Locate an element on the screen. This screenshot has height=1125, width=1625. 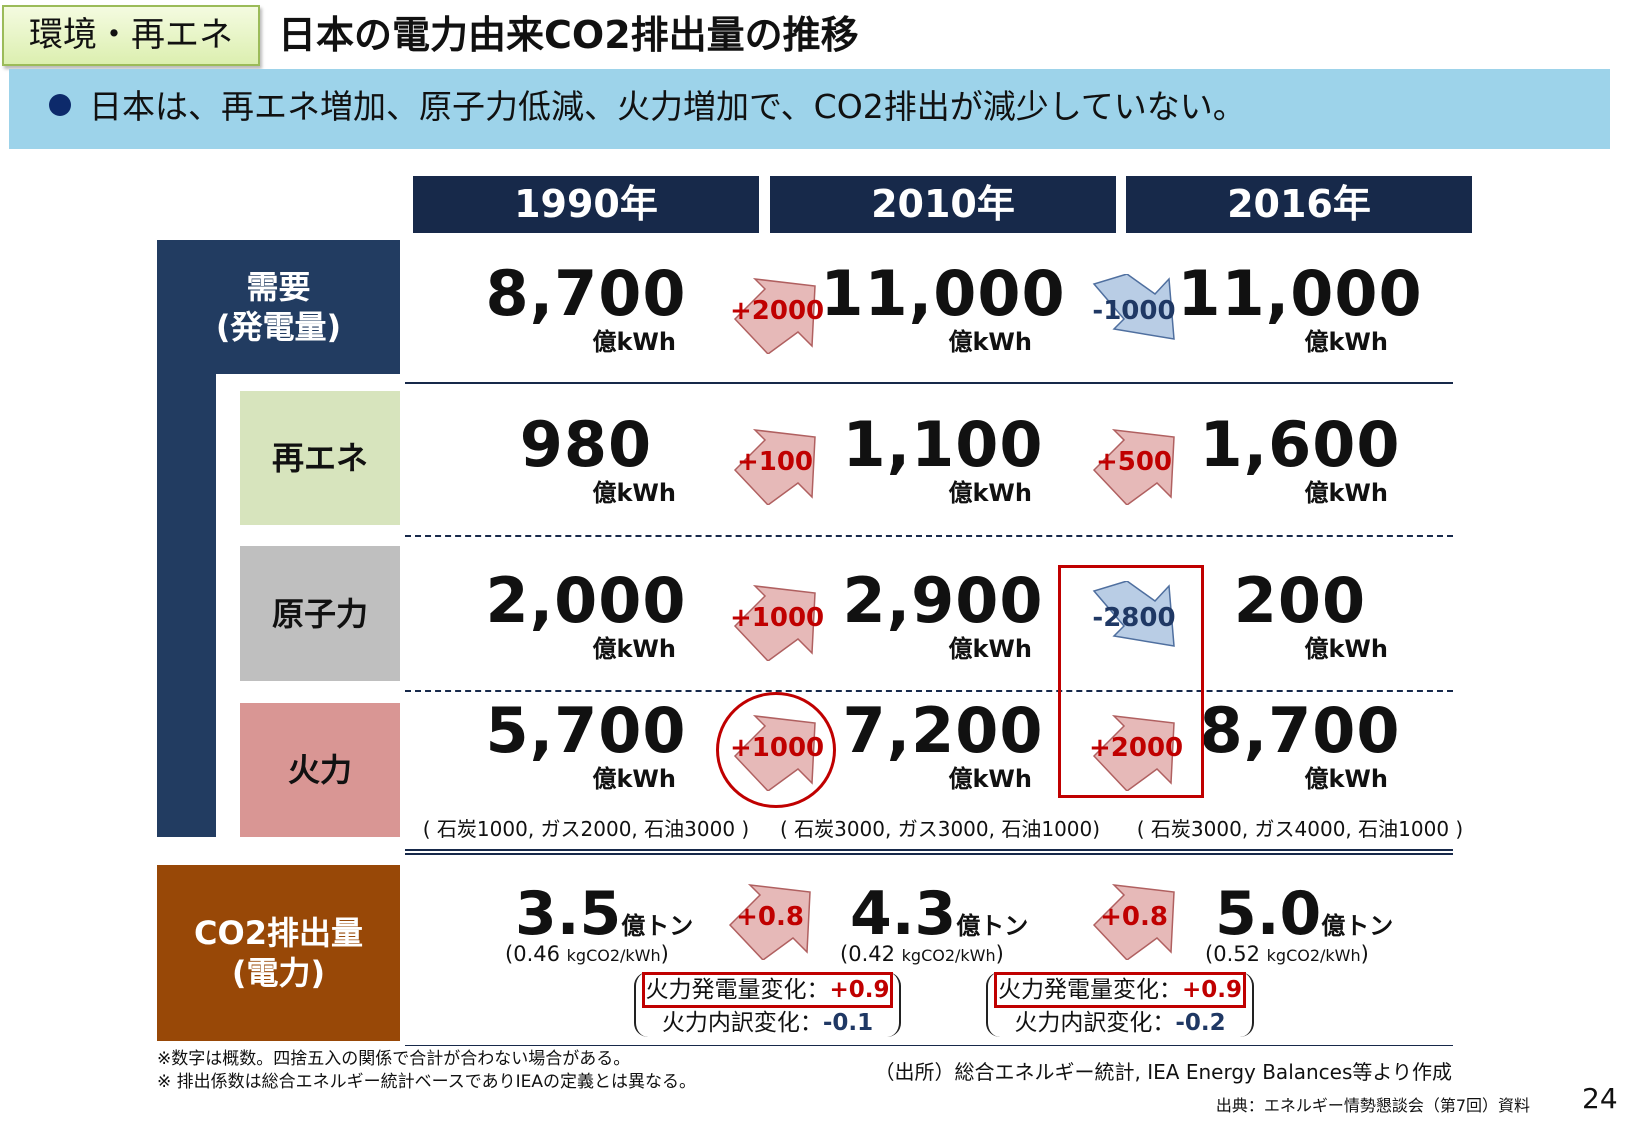
breakdown-value: -0.2 is located at coordinates (1200, 1023).